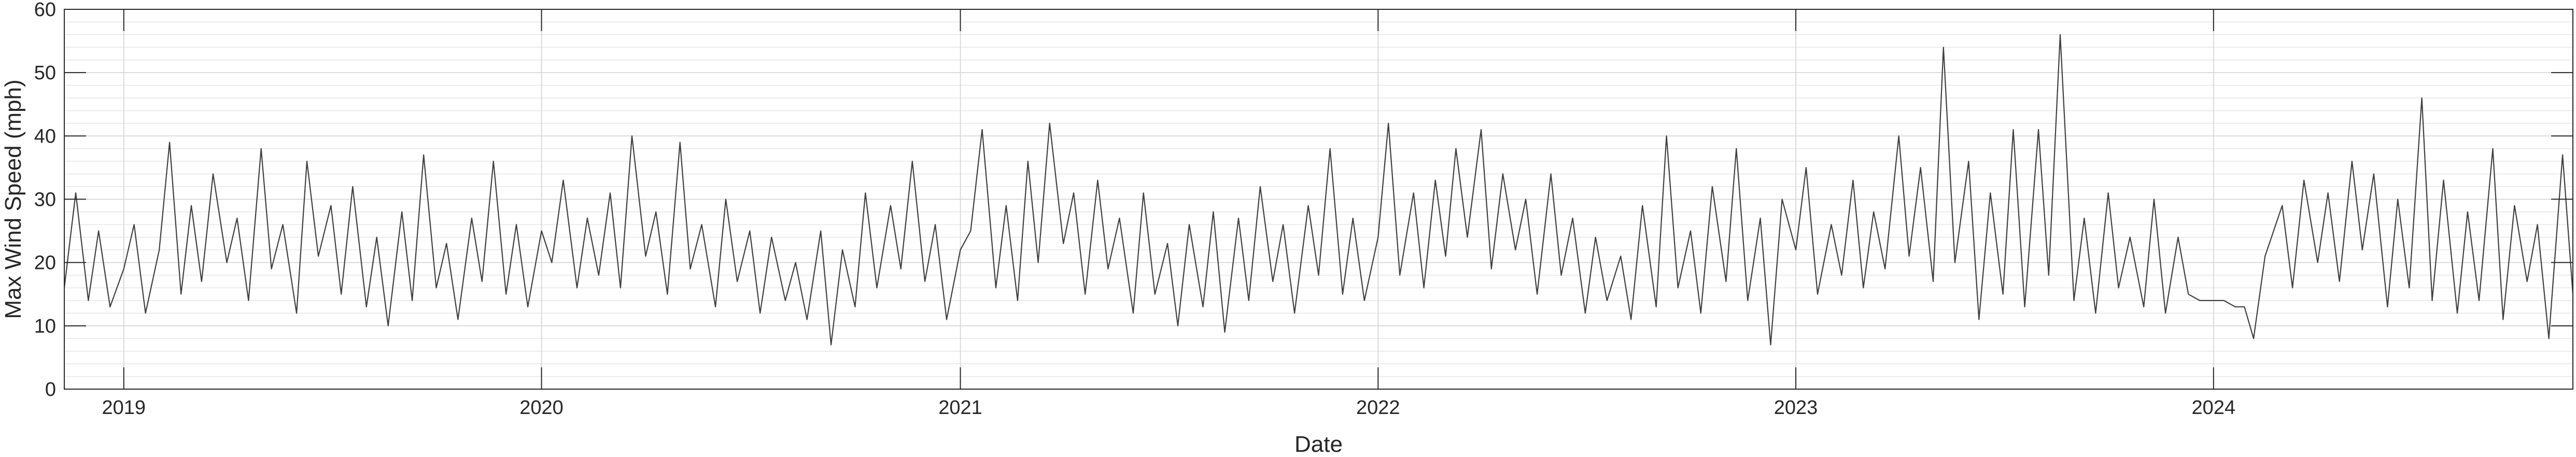 Image resolution: width=2576 pixels, height=457 pixels. Describe the element at coordinates (1318, 443) in the screenshot. I see `x-axis-label: Date` at that location.